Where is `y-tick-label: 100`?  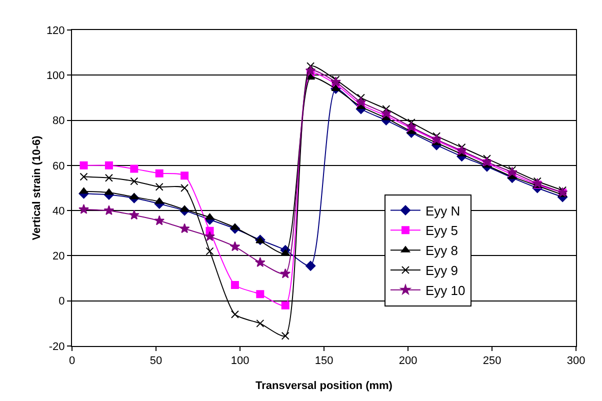 y-tick-label: 100 is located at coordinates (55, 76).